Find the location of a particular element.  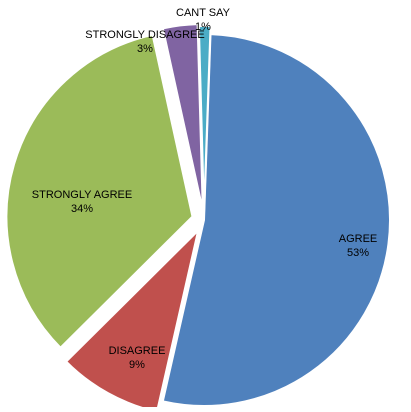

slice-percent-agree: 53% is located at coordinates (358, 253).